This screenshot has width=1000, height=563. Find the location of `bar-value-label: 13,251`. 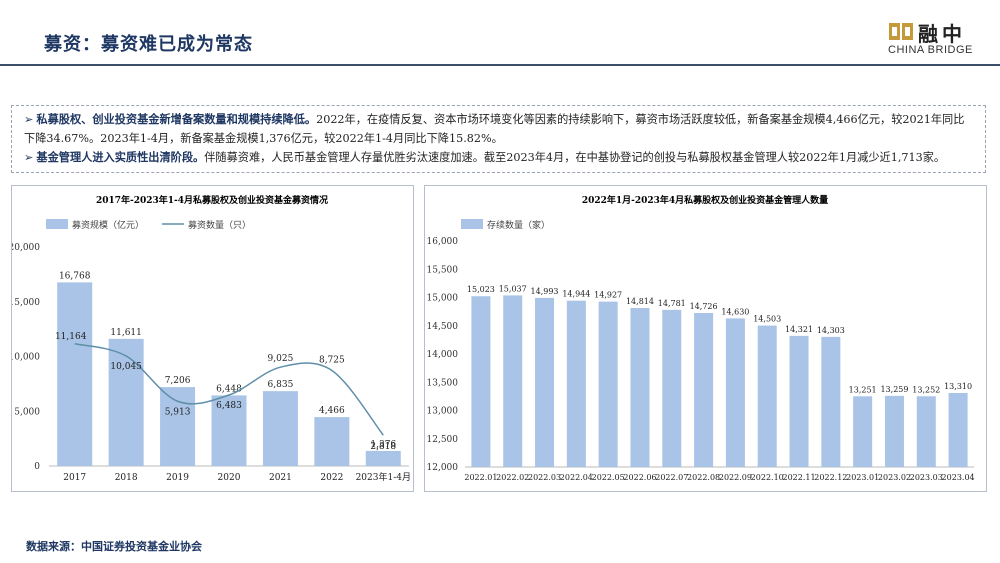

bar-value-label: 13,251 is located at coordinates (863, 389).